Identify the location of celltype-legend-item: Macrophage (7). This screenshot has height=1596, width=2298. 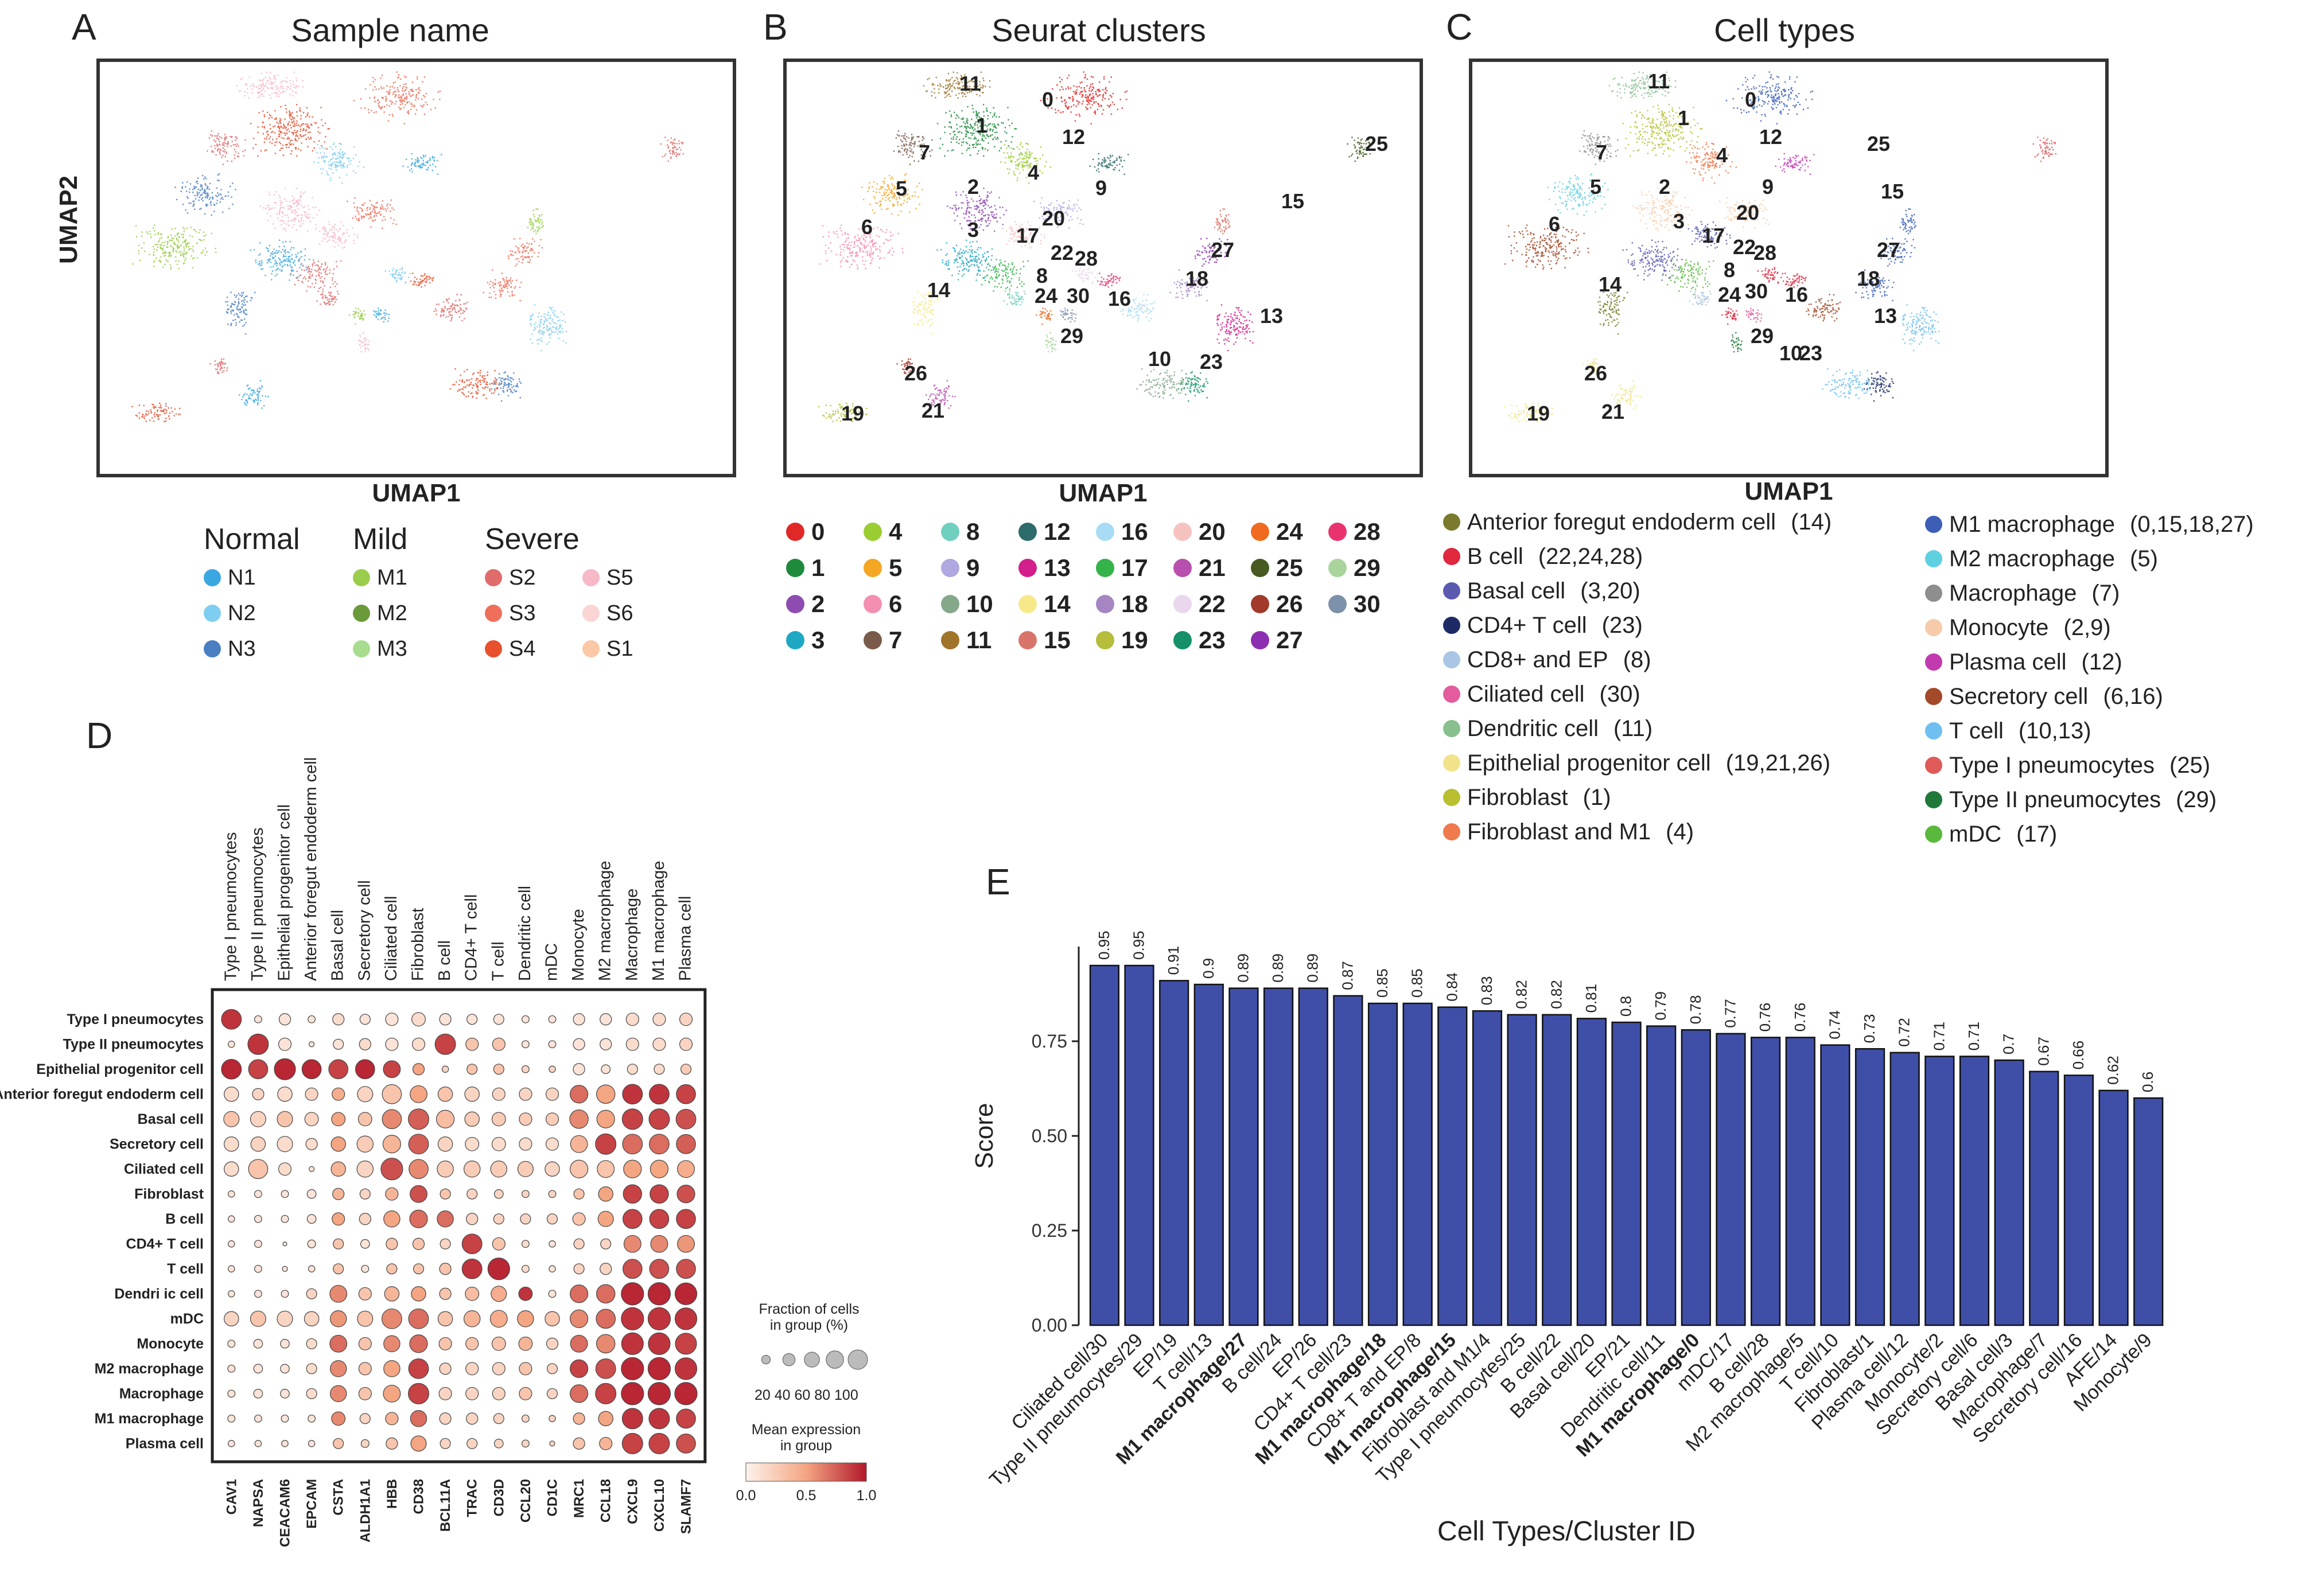
(2108, 593).